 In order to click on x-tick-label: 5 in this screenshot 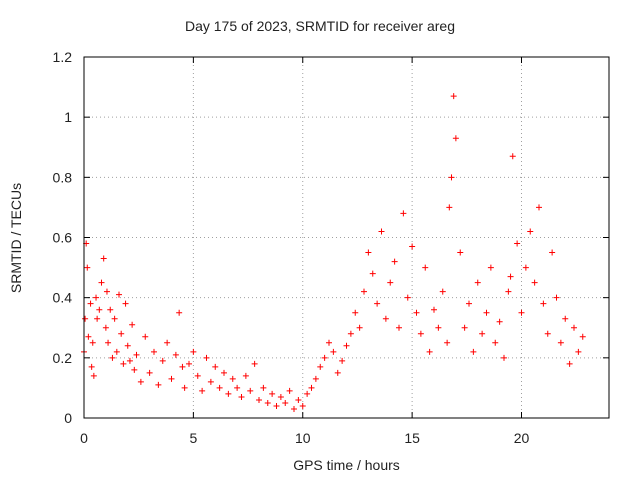, I will do `click(193, 438)`.